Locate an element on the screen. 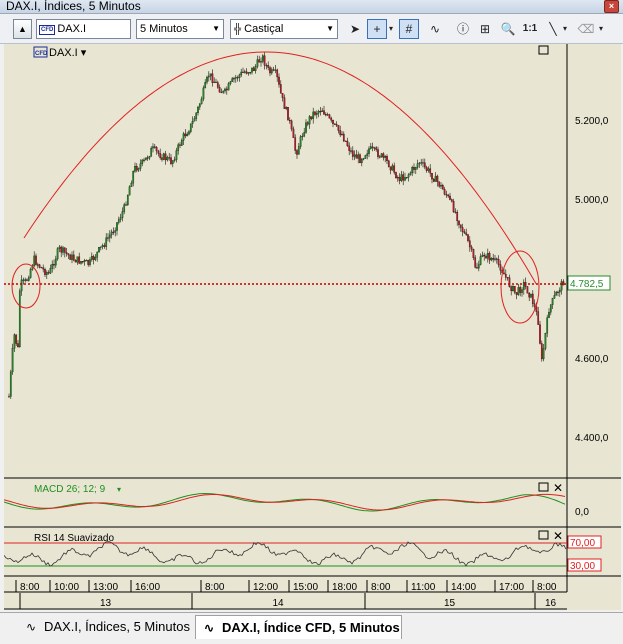 The image size is (623, 644). rsi-label: RSI 14 Suavizado is located at coordinates (74, 538).